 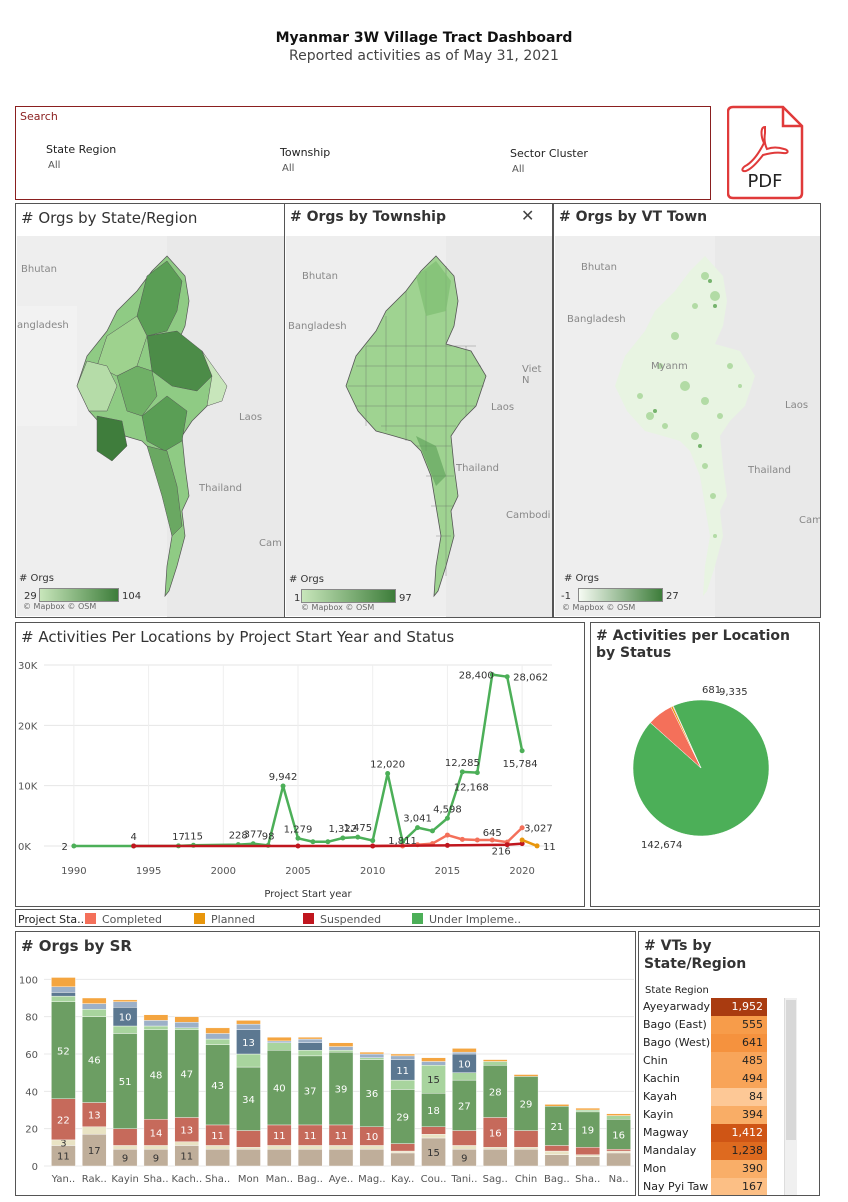 I want to click on bar-segment-label: 28, so click(x=495, y=1092).